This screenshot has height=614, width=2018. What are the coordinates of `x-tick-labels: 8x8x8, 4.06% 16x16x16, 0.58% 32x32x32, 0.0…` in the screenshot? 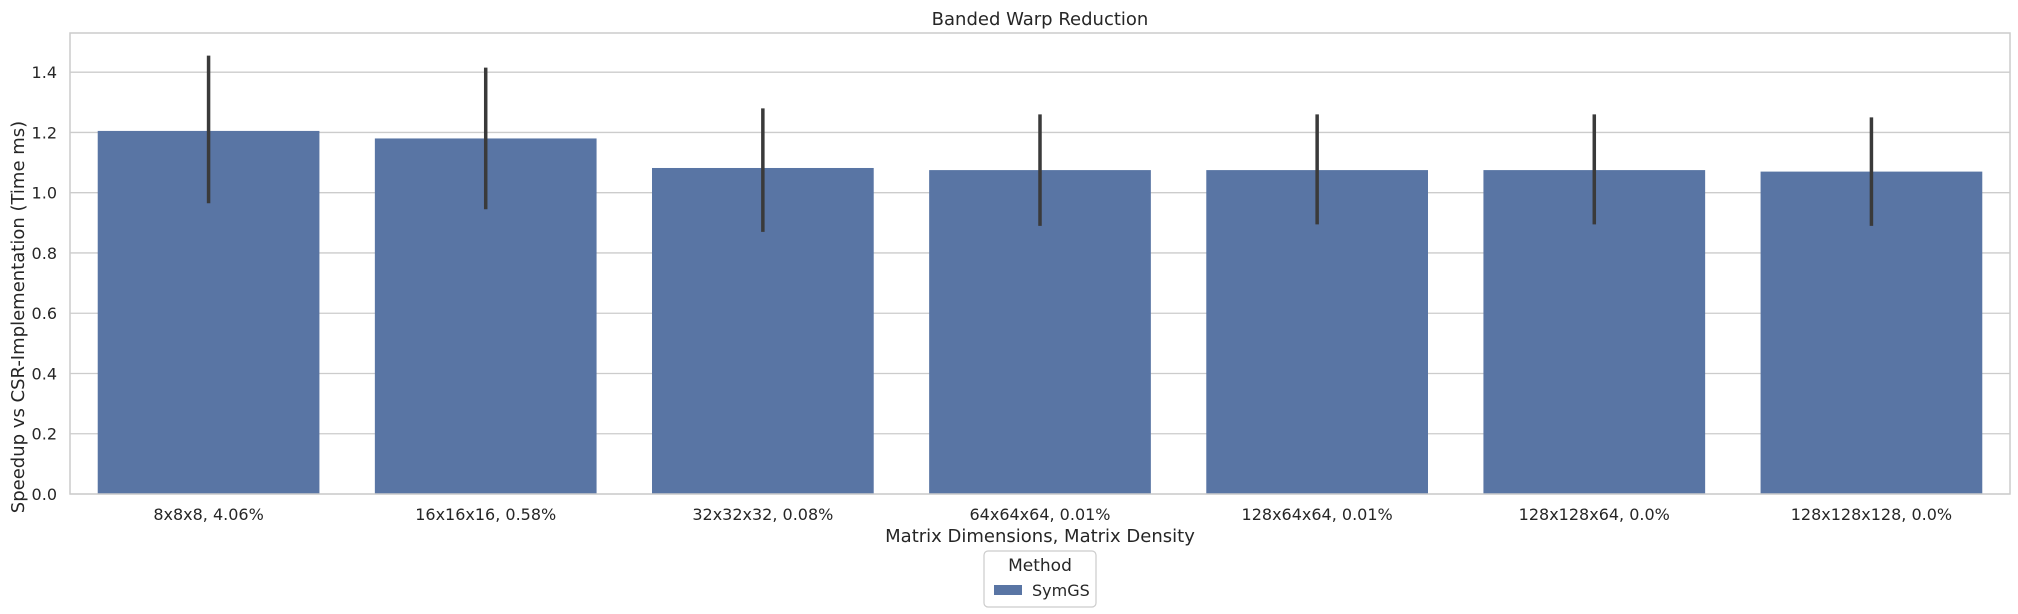 It's located at (1052, 514).